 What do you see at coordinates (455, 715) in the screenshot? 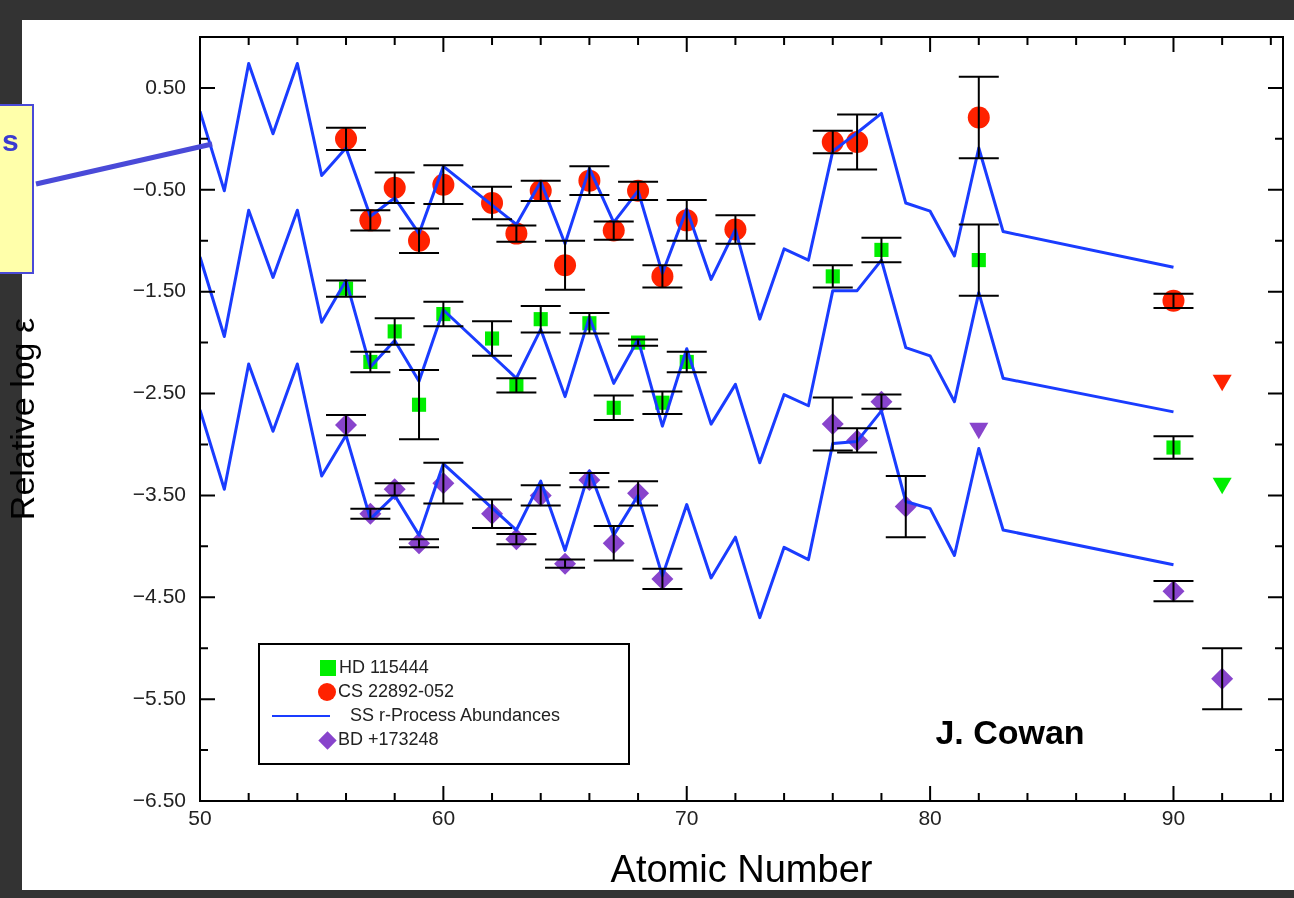
I see `legend-label: SS r-Process Abundances` at bounding box center [455, 715].